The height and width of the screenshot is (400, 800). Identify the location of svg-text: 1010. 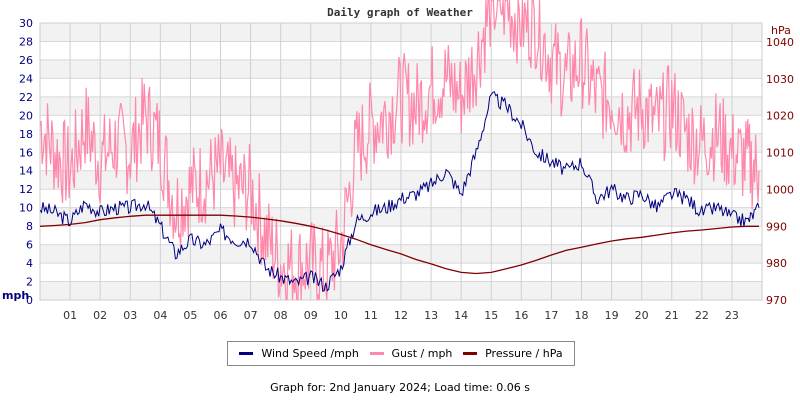
(780, 153).